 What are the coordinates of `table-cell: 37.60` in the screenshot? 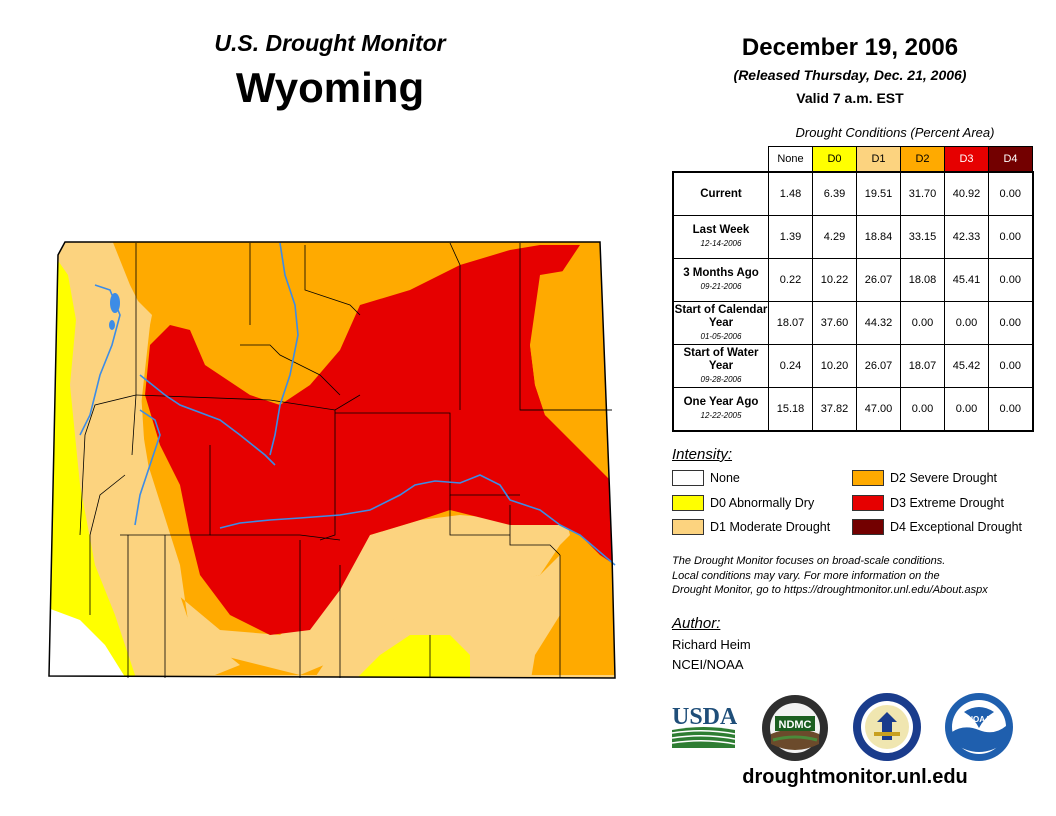 It's located at (834, 323).